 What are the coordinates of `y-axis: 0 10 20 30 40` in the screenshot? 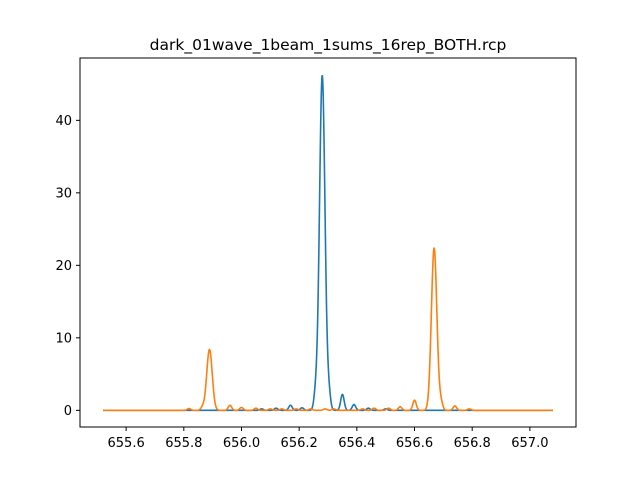 It's located at (67, 266).